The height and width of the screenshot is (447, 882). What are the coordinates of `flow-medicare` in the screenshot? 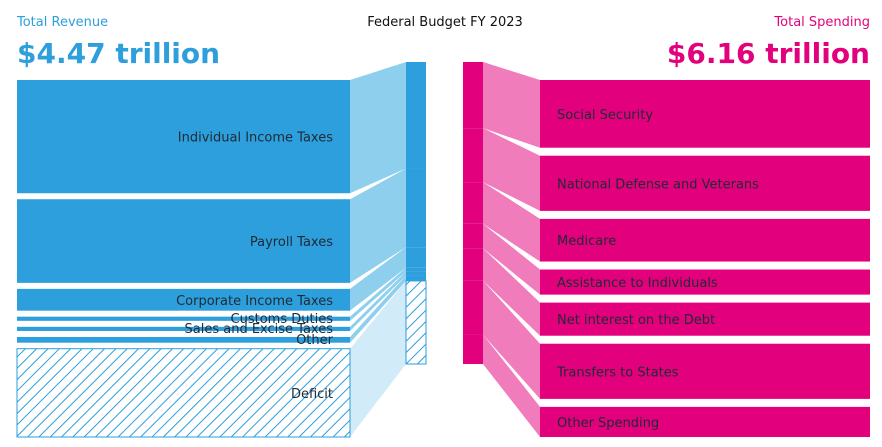 It's located at (511, 222).